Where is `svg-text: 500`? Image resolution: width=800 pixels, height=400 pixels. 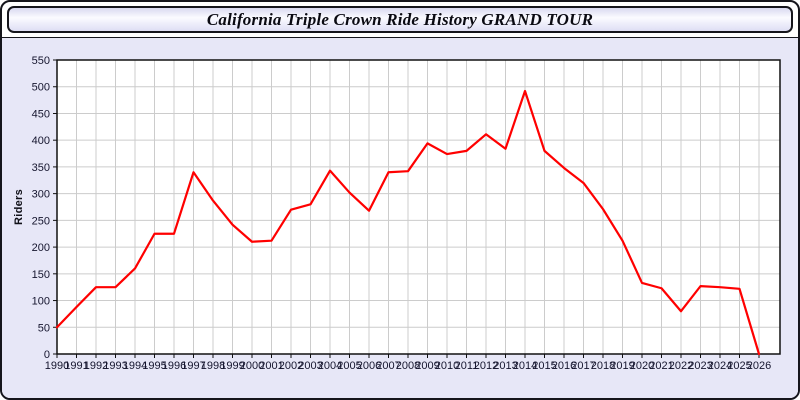 svg-text: 500 is located at coordinates (41, 88).